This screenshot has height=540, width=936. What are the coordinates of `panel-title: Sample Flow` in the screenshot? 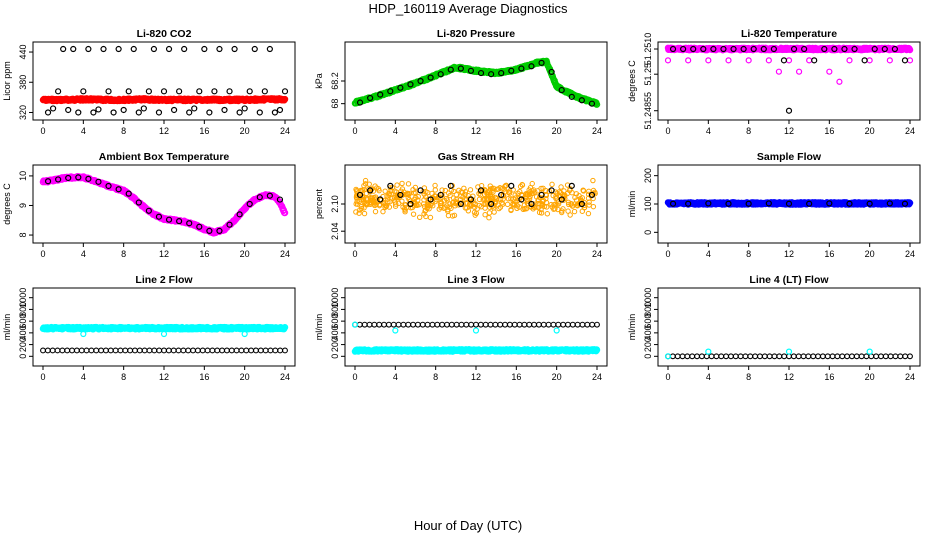 It's located at (789, 157).